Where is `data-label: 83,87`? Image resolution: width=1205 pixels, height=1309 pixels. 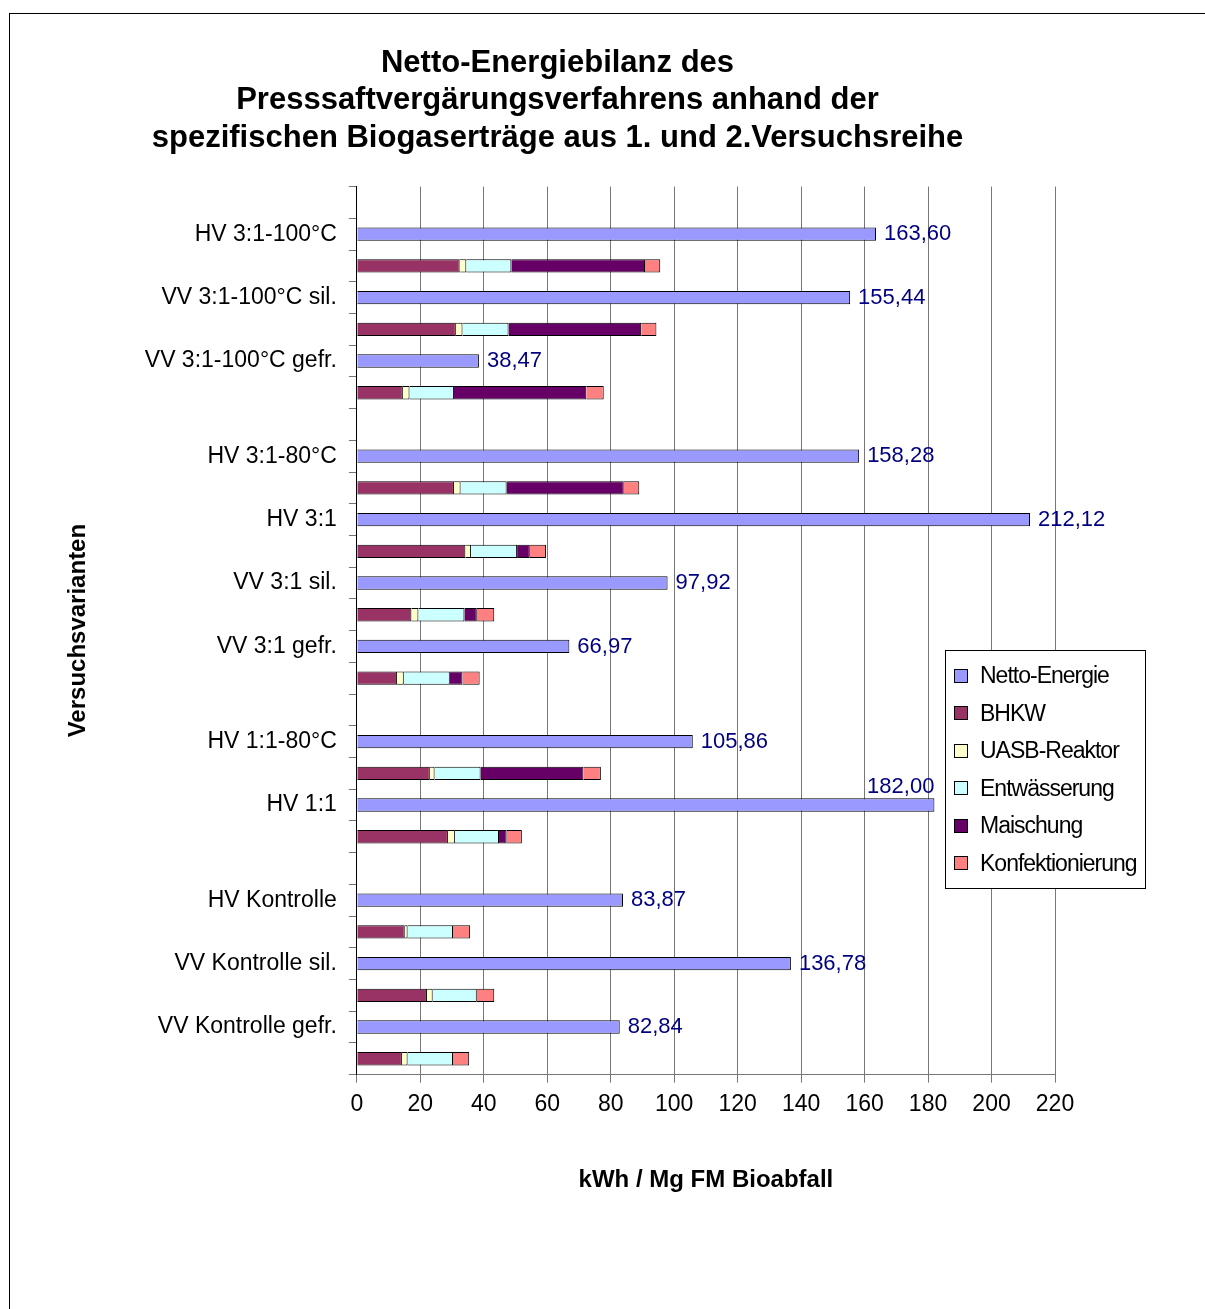
data-label: 83,87 is located at coordinates (658, 899).